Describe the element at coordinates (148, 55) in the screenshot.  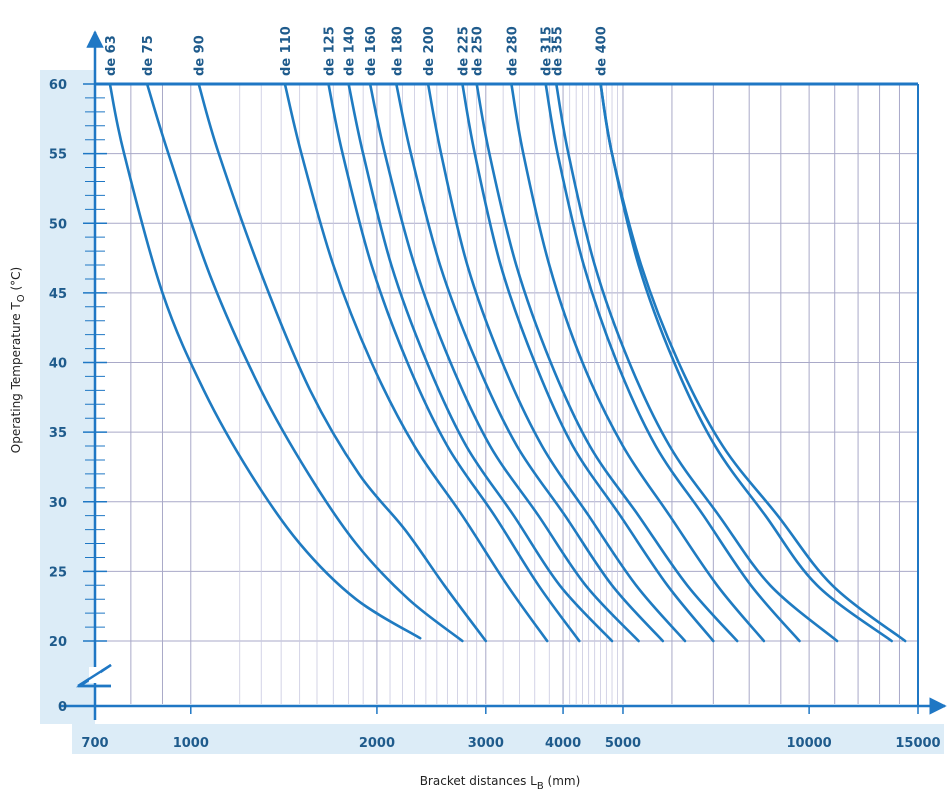
I see `series-label: de 75` at that location.